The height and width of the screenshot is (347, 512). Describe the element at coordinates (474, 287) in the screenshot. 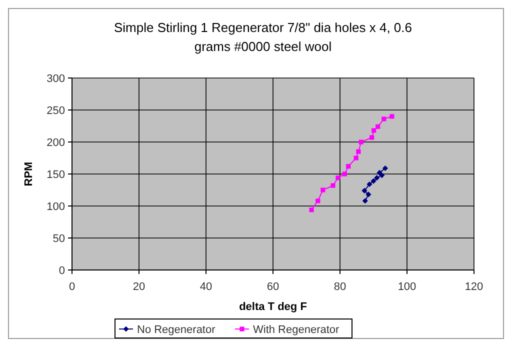

I see `x-tick-label: 120` at that location.